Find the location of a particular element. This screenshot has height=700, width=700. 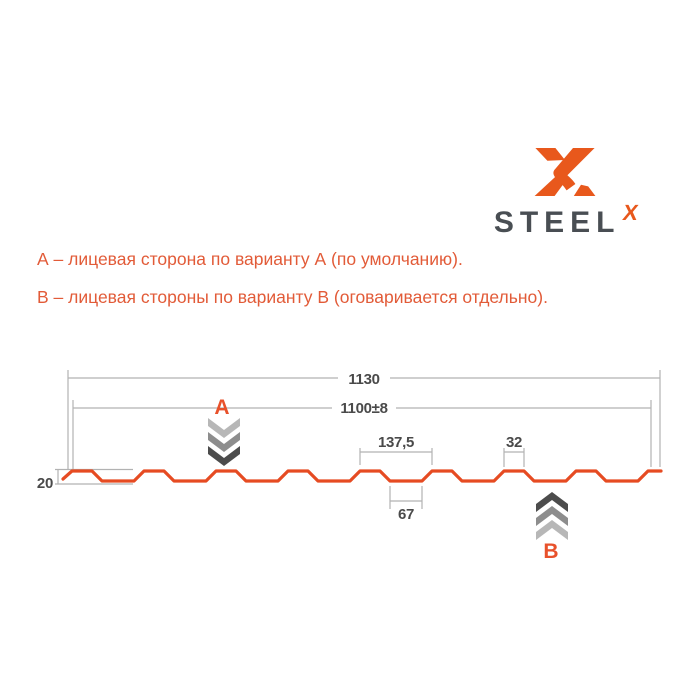

brand-logo: STEEL X is located at coordinates (565, 189).